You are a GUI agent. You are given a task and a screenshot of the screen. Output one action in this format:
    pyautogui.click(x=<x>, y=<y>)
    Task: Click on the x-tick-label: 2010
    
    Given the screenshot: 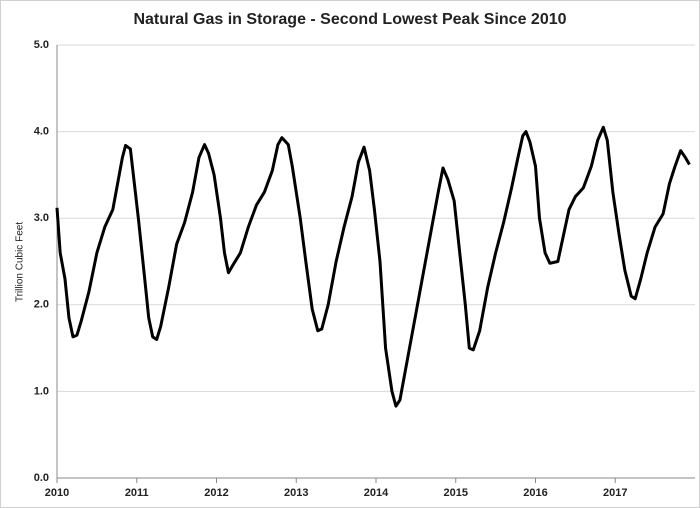 What is the action you would take?
    pyautogui.click(x=57, y=493)
    